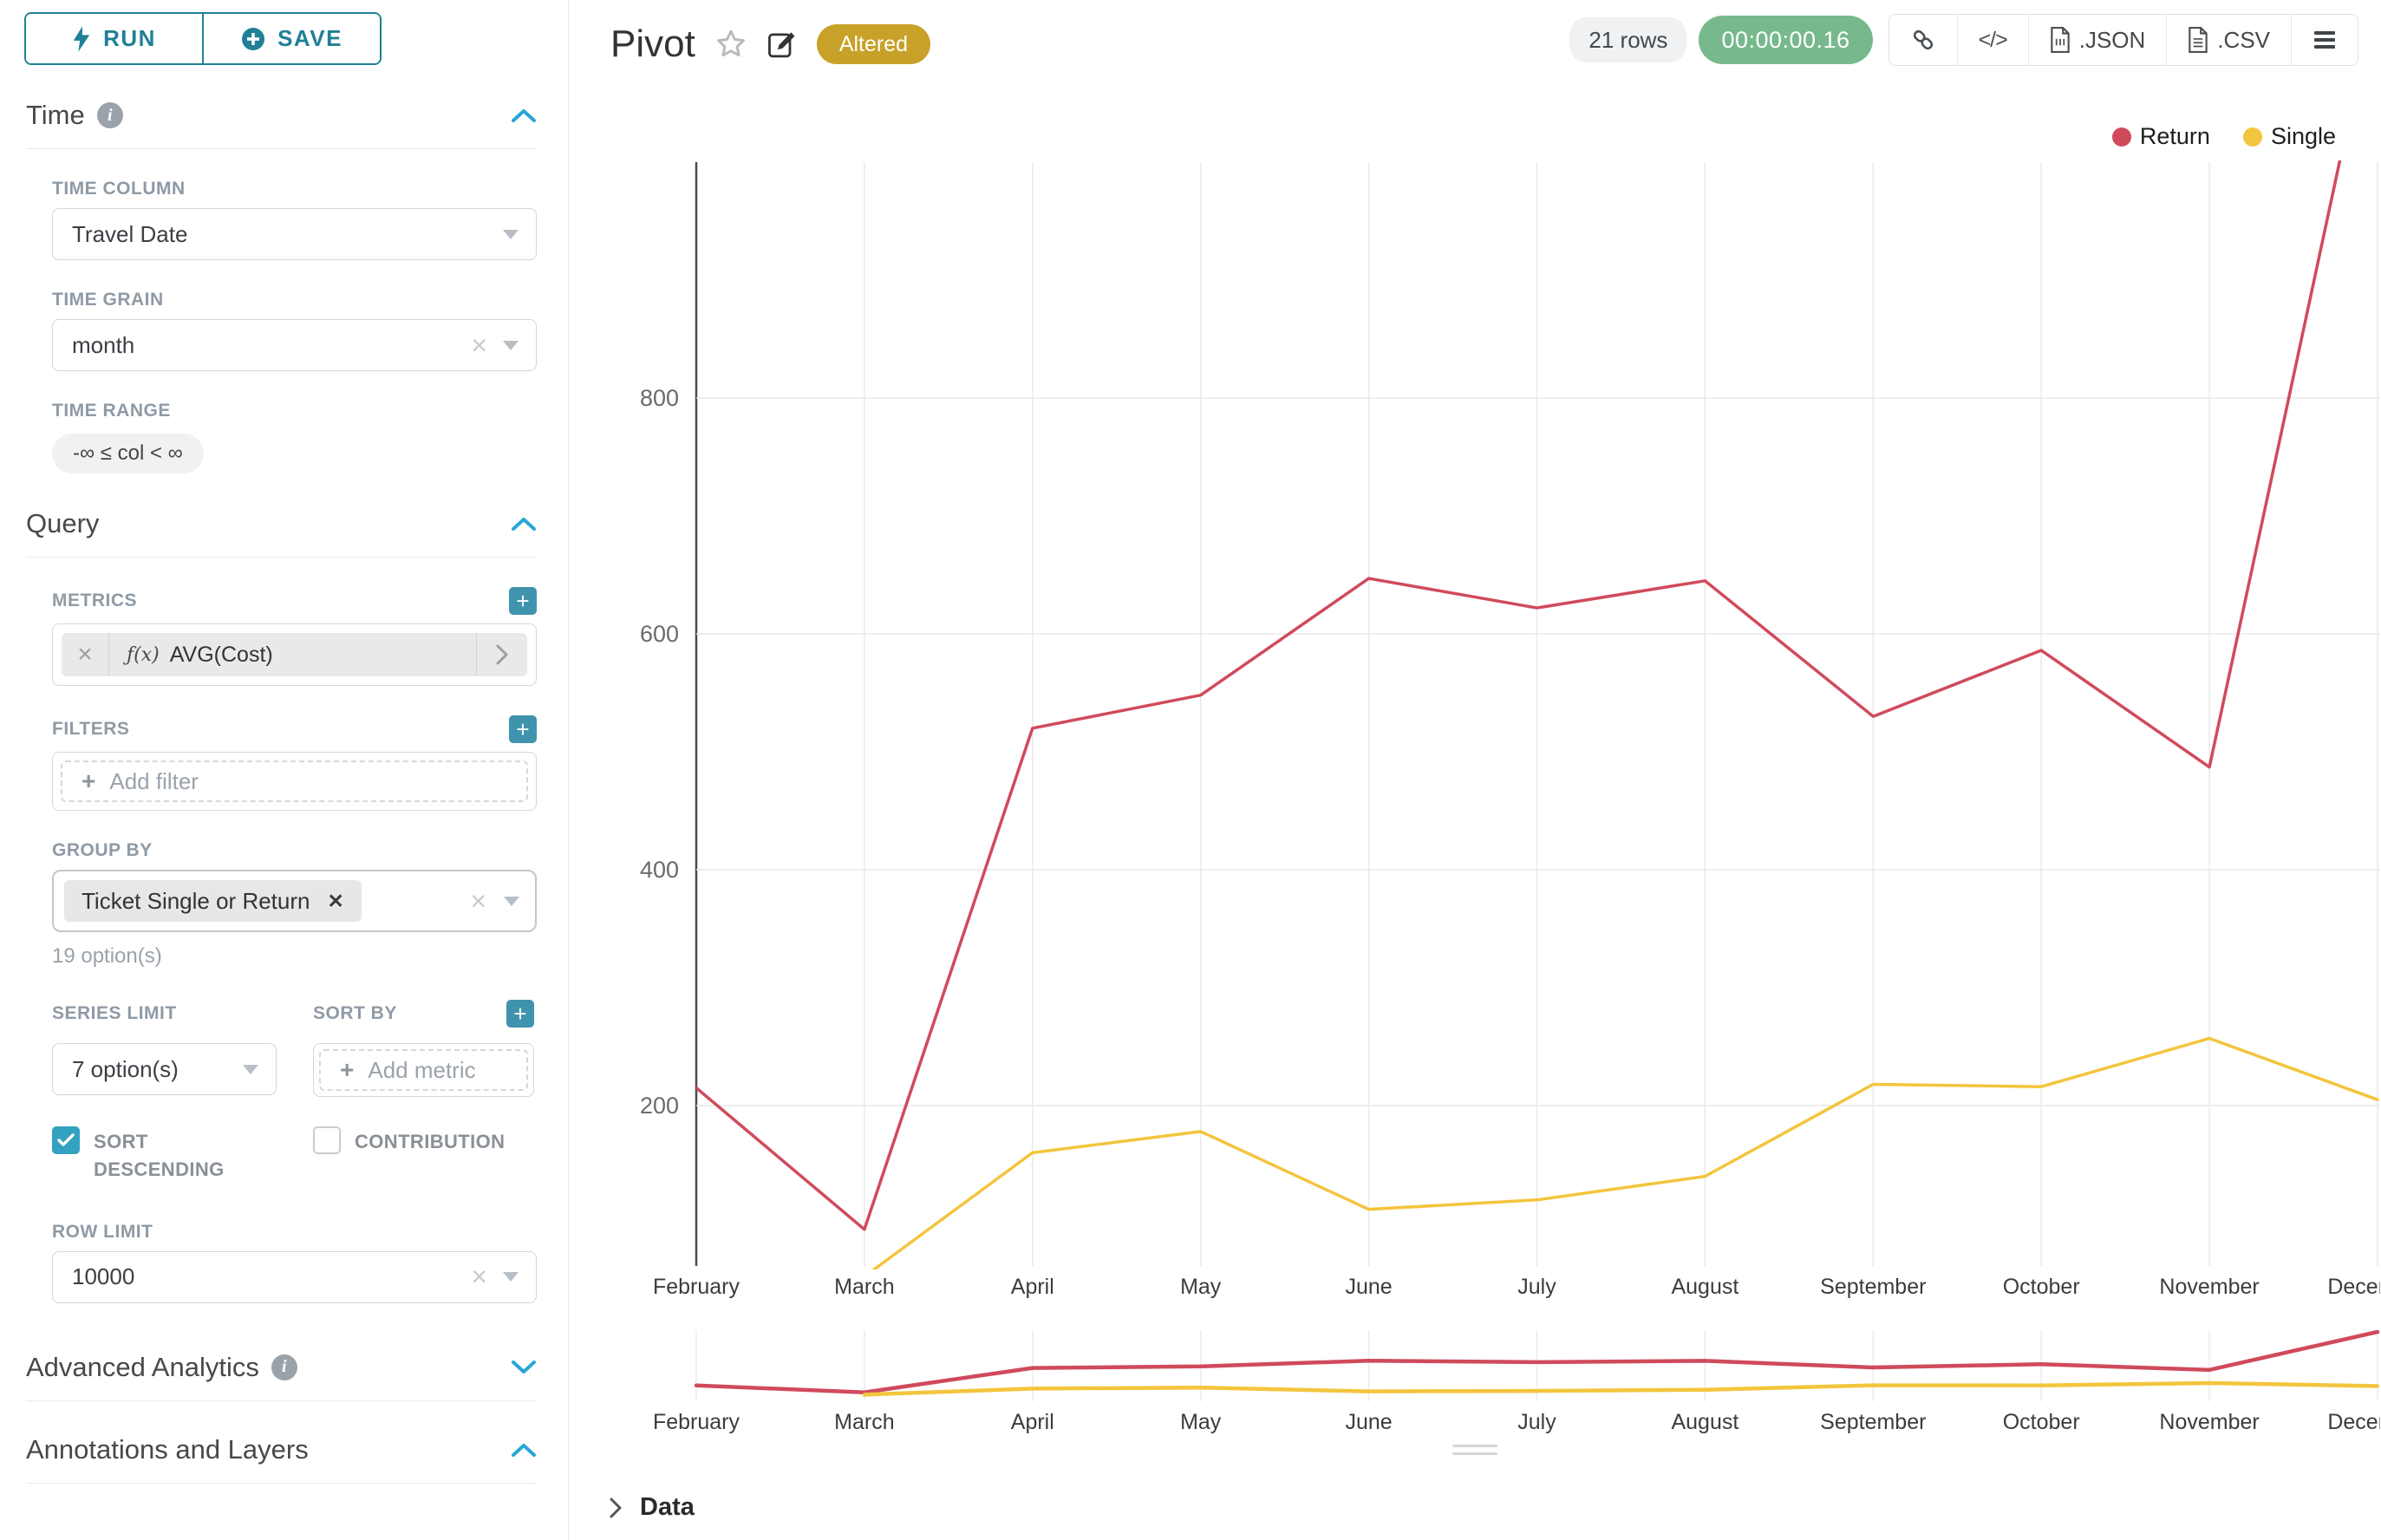  Describe the element at coordinates (111, 411) in the screenshot. I see `time-range-label: TIME RANGE` at that location.